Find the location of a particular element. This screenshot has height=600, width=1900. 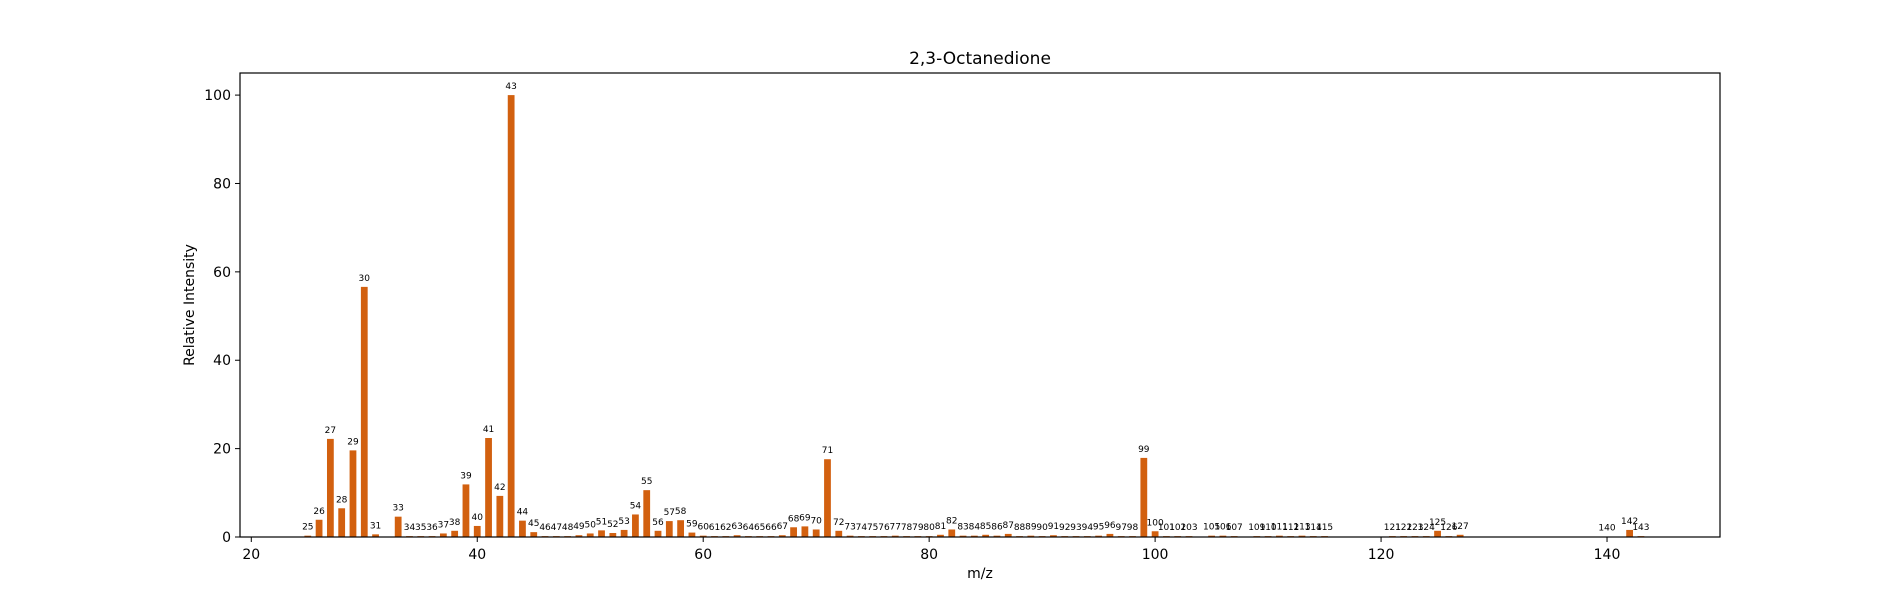

bar-label-mz-123: 123 is located at coordinates (1414, 528).